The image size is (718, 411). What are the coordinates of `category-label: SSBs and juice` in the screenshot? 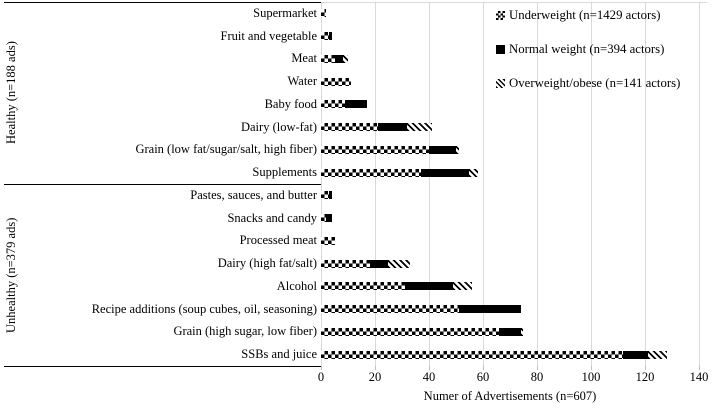 It's located at (279, 354).